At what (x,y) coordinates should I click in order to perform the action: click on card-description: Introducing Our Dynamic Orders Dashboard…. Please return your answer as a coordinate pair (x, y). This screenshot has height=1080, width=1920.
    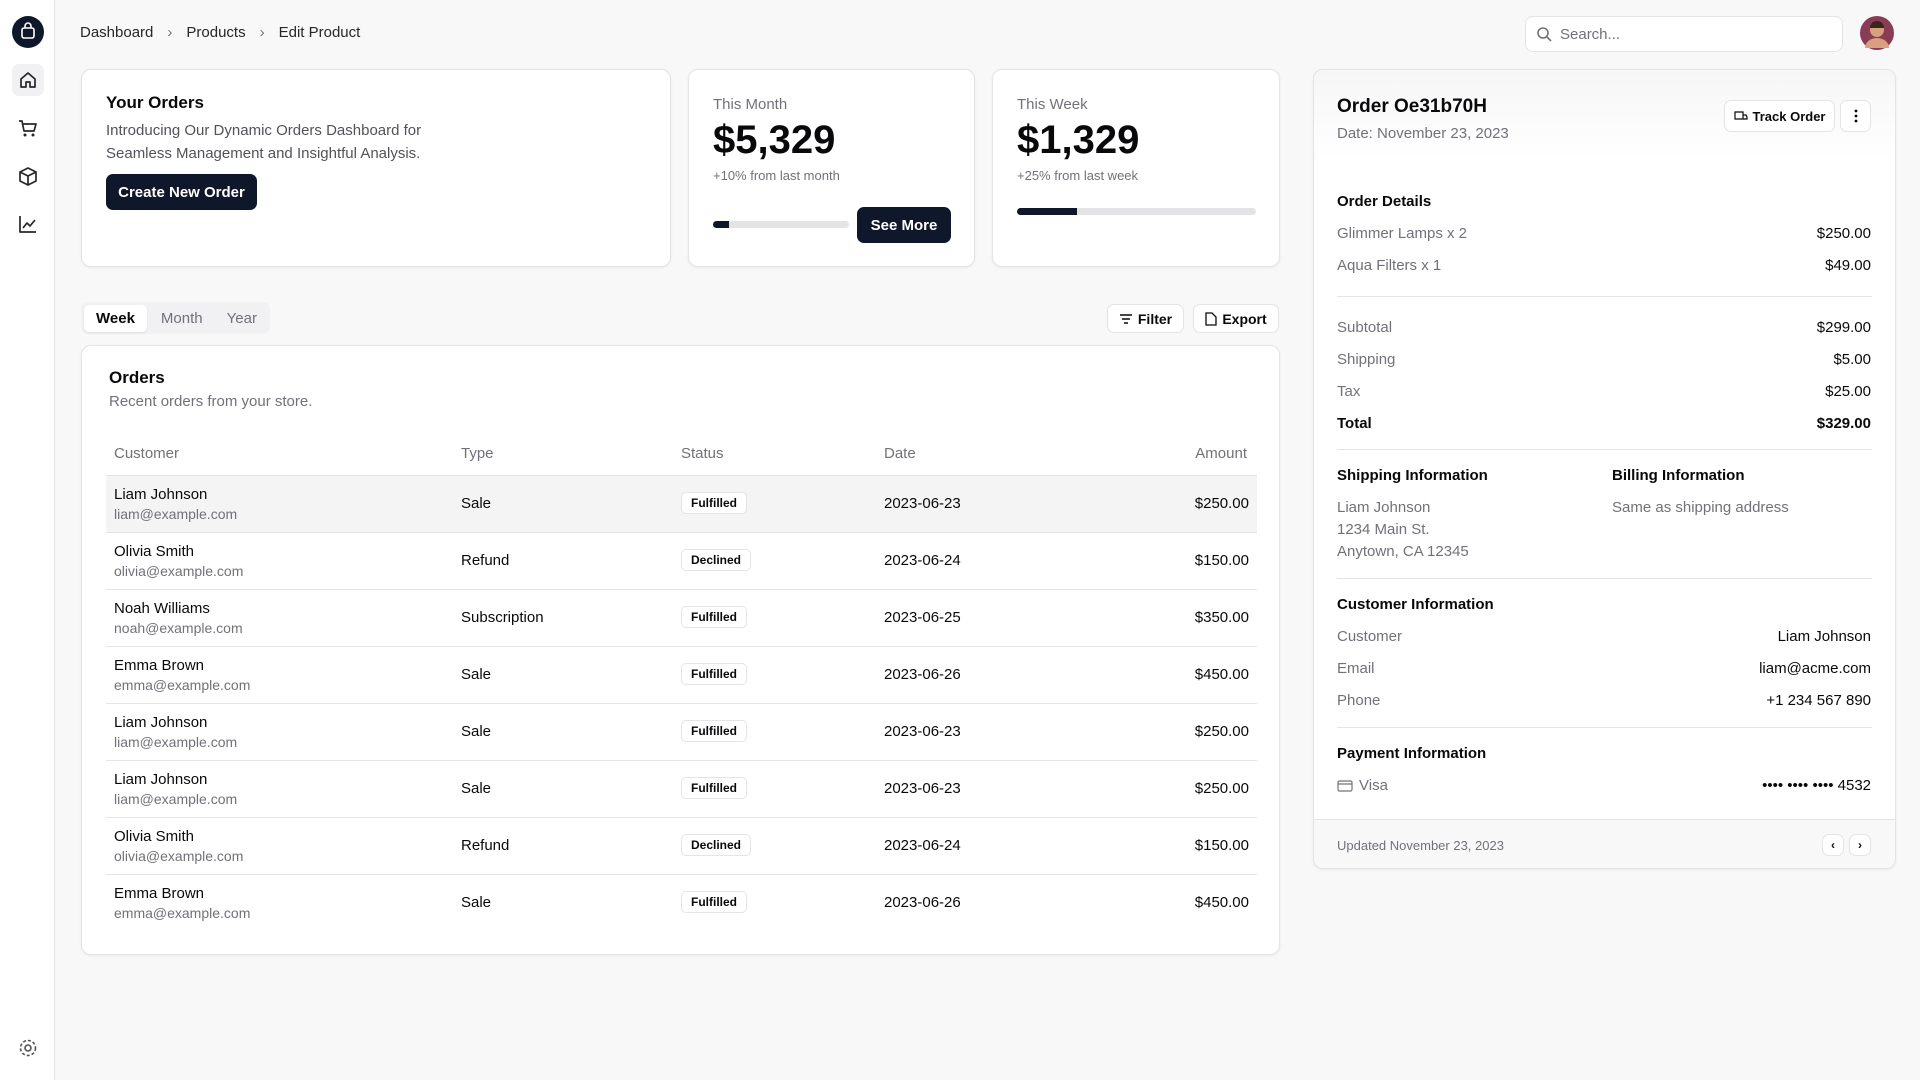
    Looking at the image, I should click on (263, 142).